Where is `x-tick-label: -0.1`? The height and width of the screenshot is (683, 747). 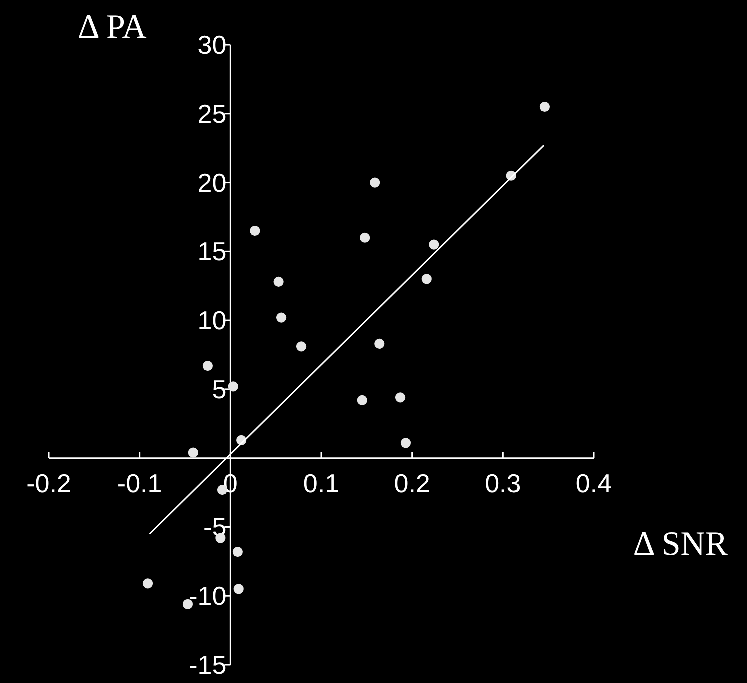 x-tick-label: -0.1 is located at coordinates (139, 483).